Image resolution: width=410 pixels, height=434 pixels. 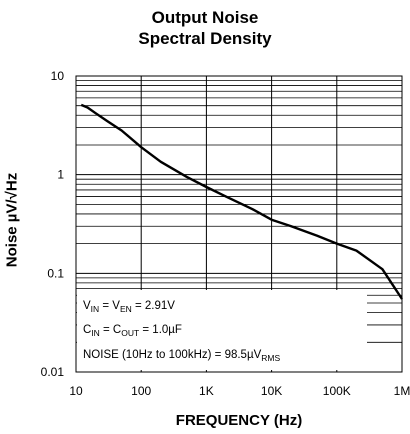 What do you see at coordinates (206, 391) in the screenshot?
I see `x-tick-label: 1K` at bounding box center [206, 391].